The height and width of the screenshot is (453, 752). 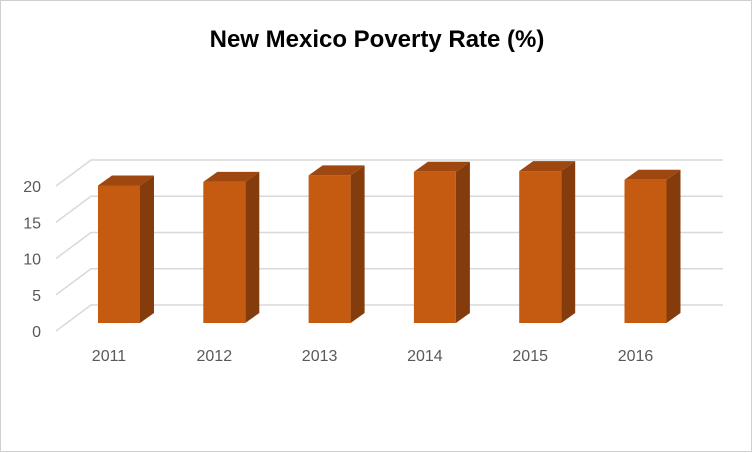 I want to click on y-tick-label: 15, so click(x=32, y=223).